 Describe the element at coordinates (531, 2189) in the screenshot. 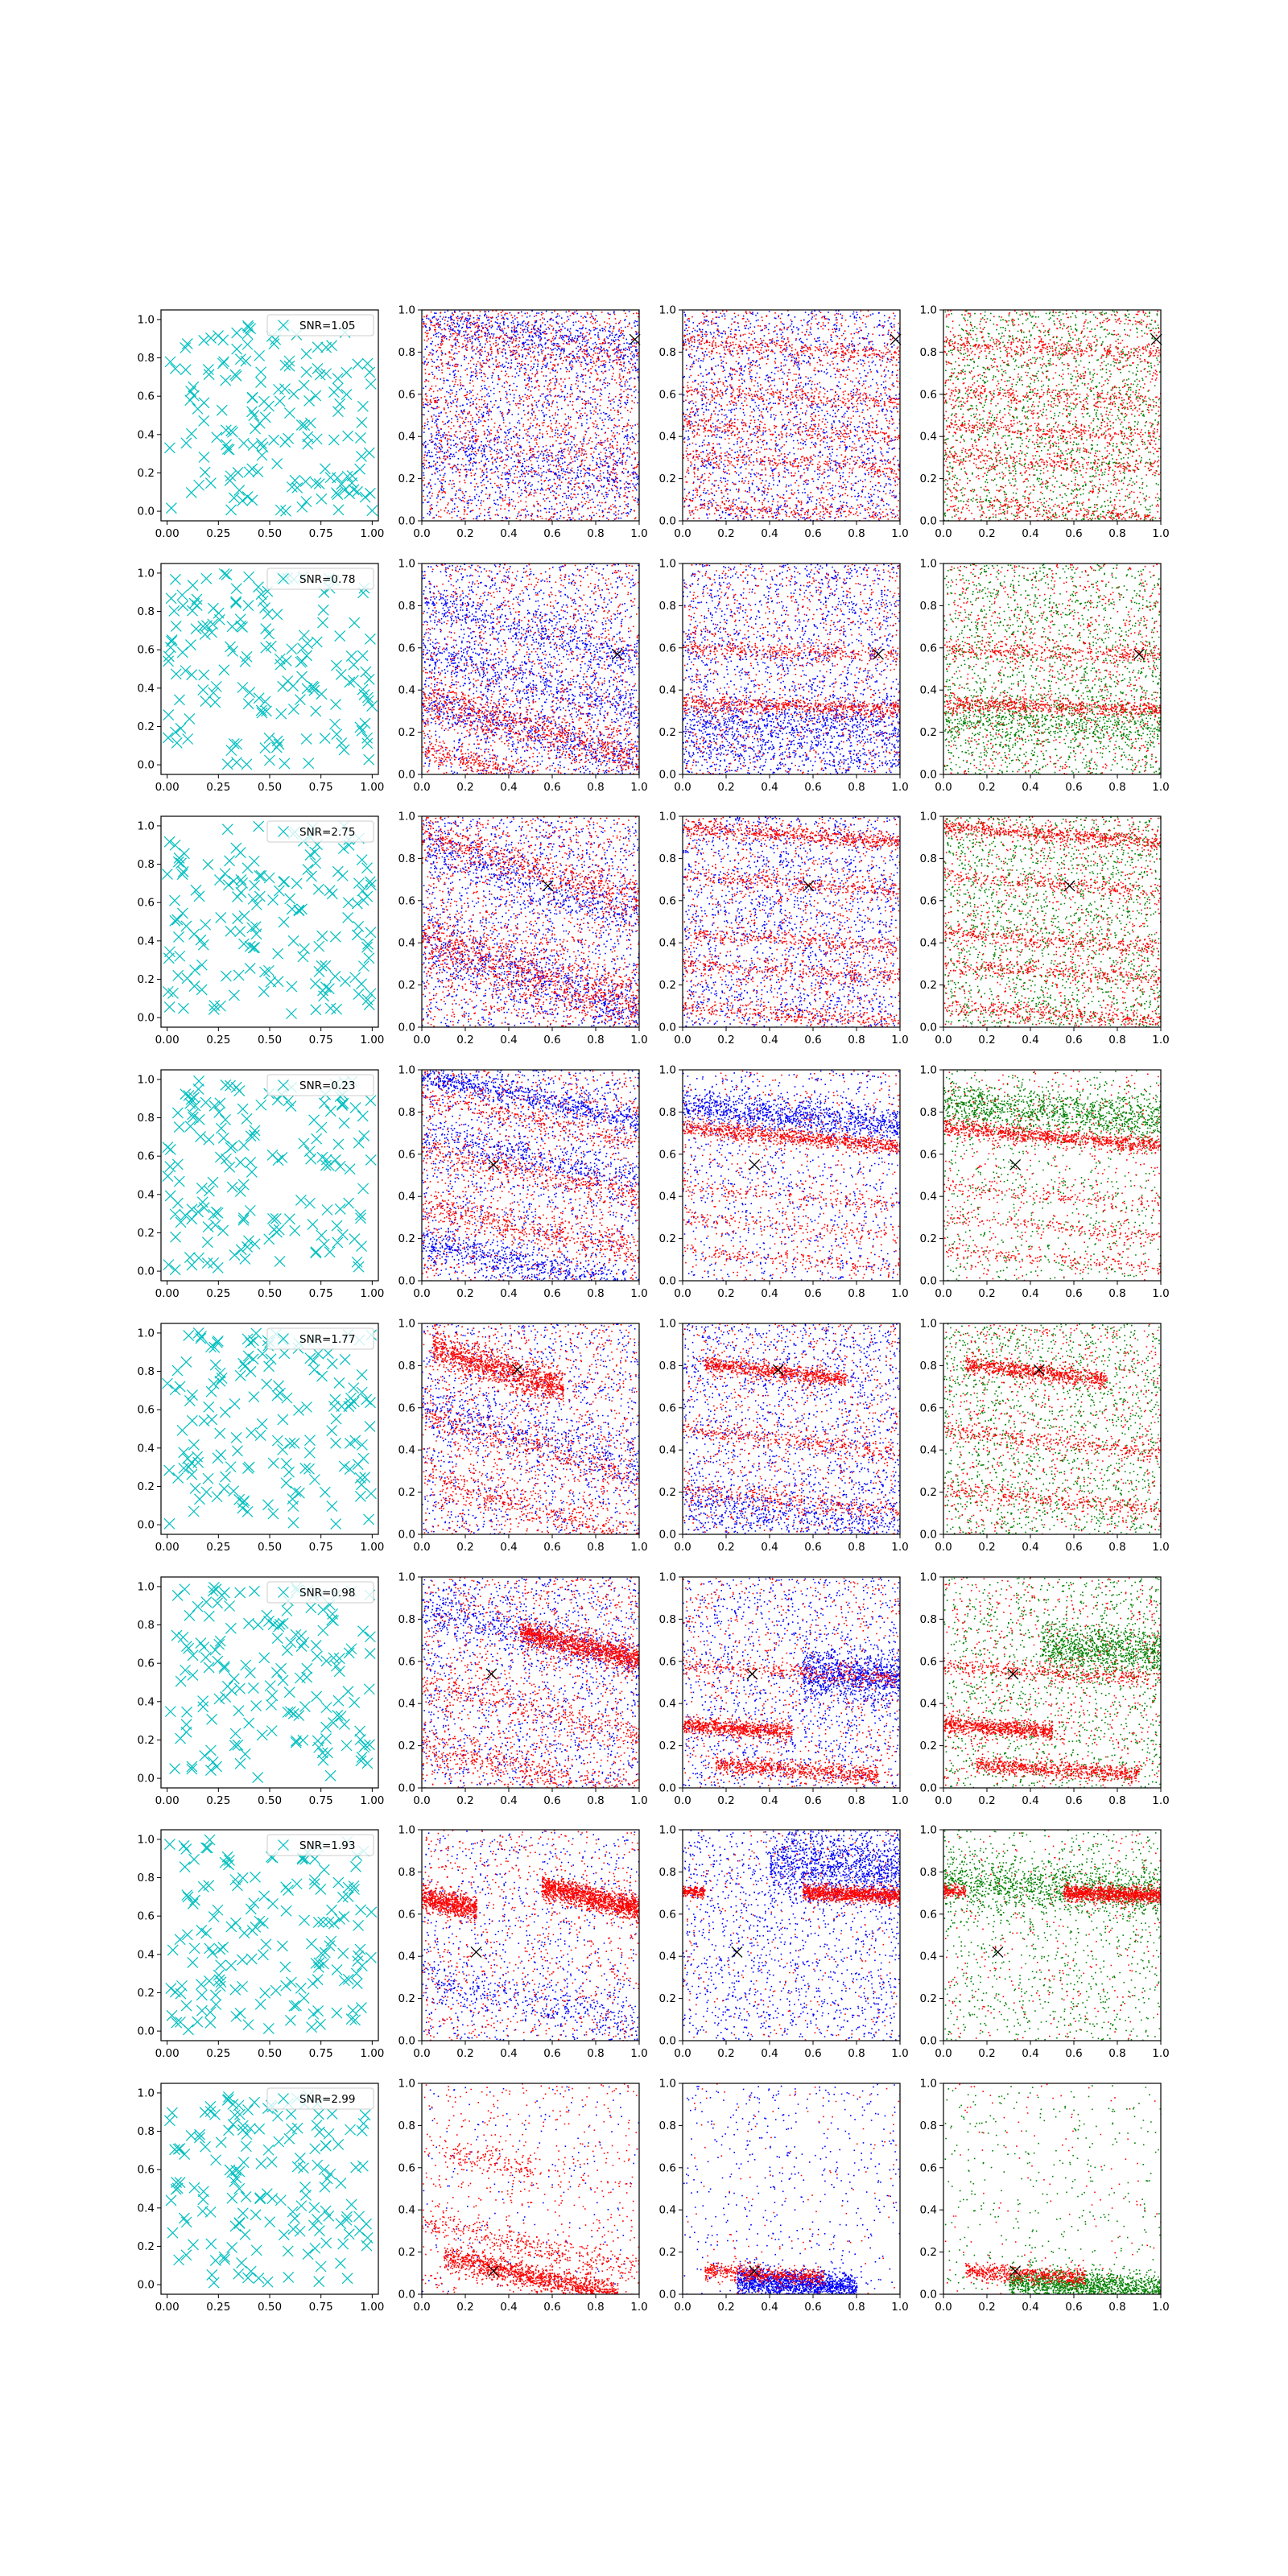

I see `red-point-series` at that location.